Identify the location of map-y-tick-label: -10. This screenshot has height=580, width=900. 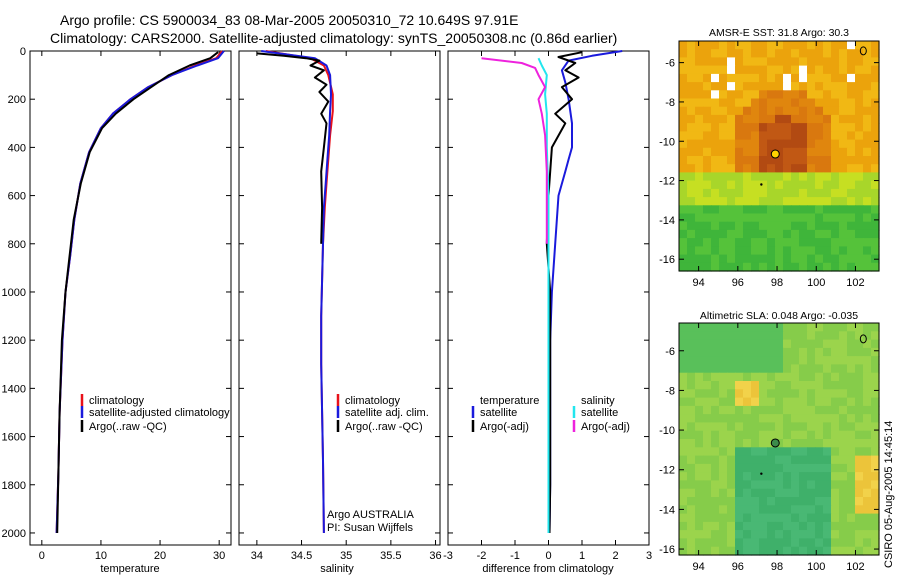
(667, 431).